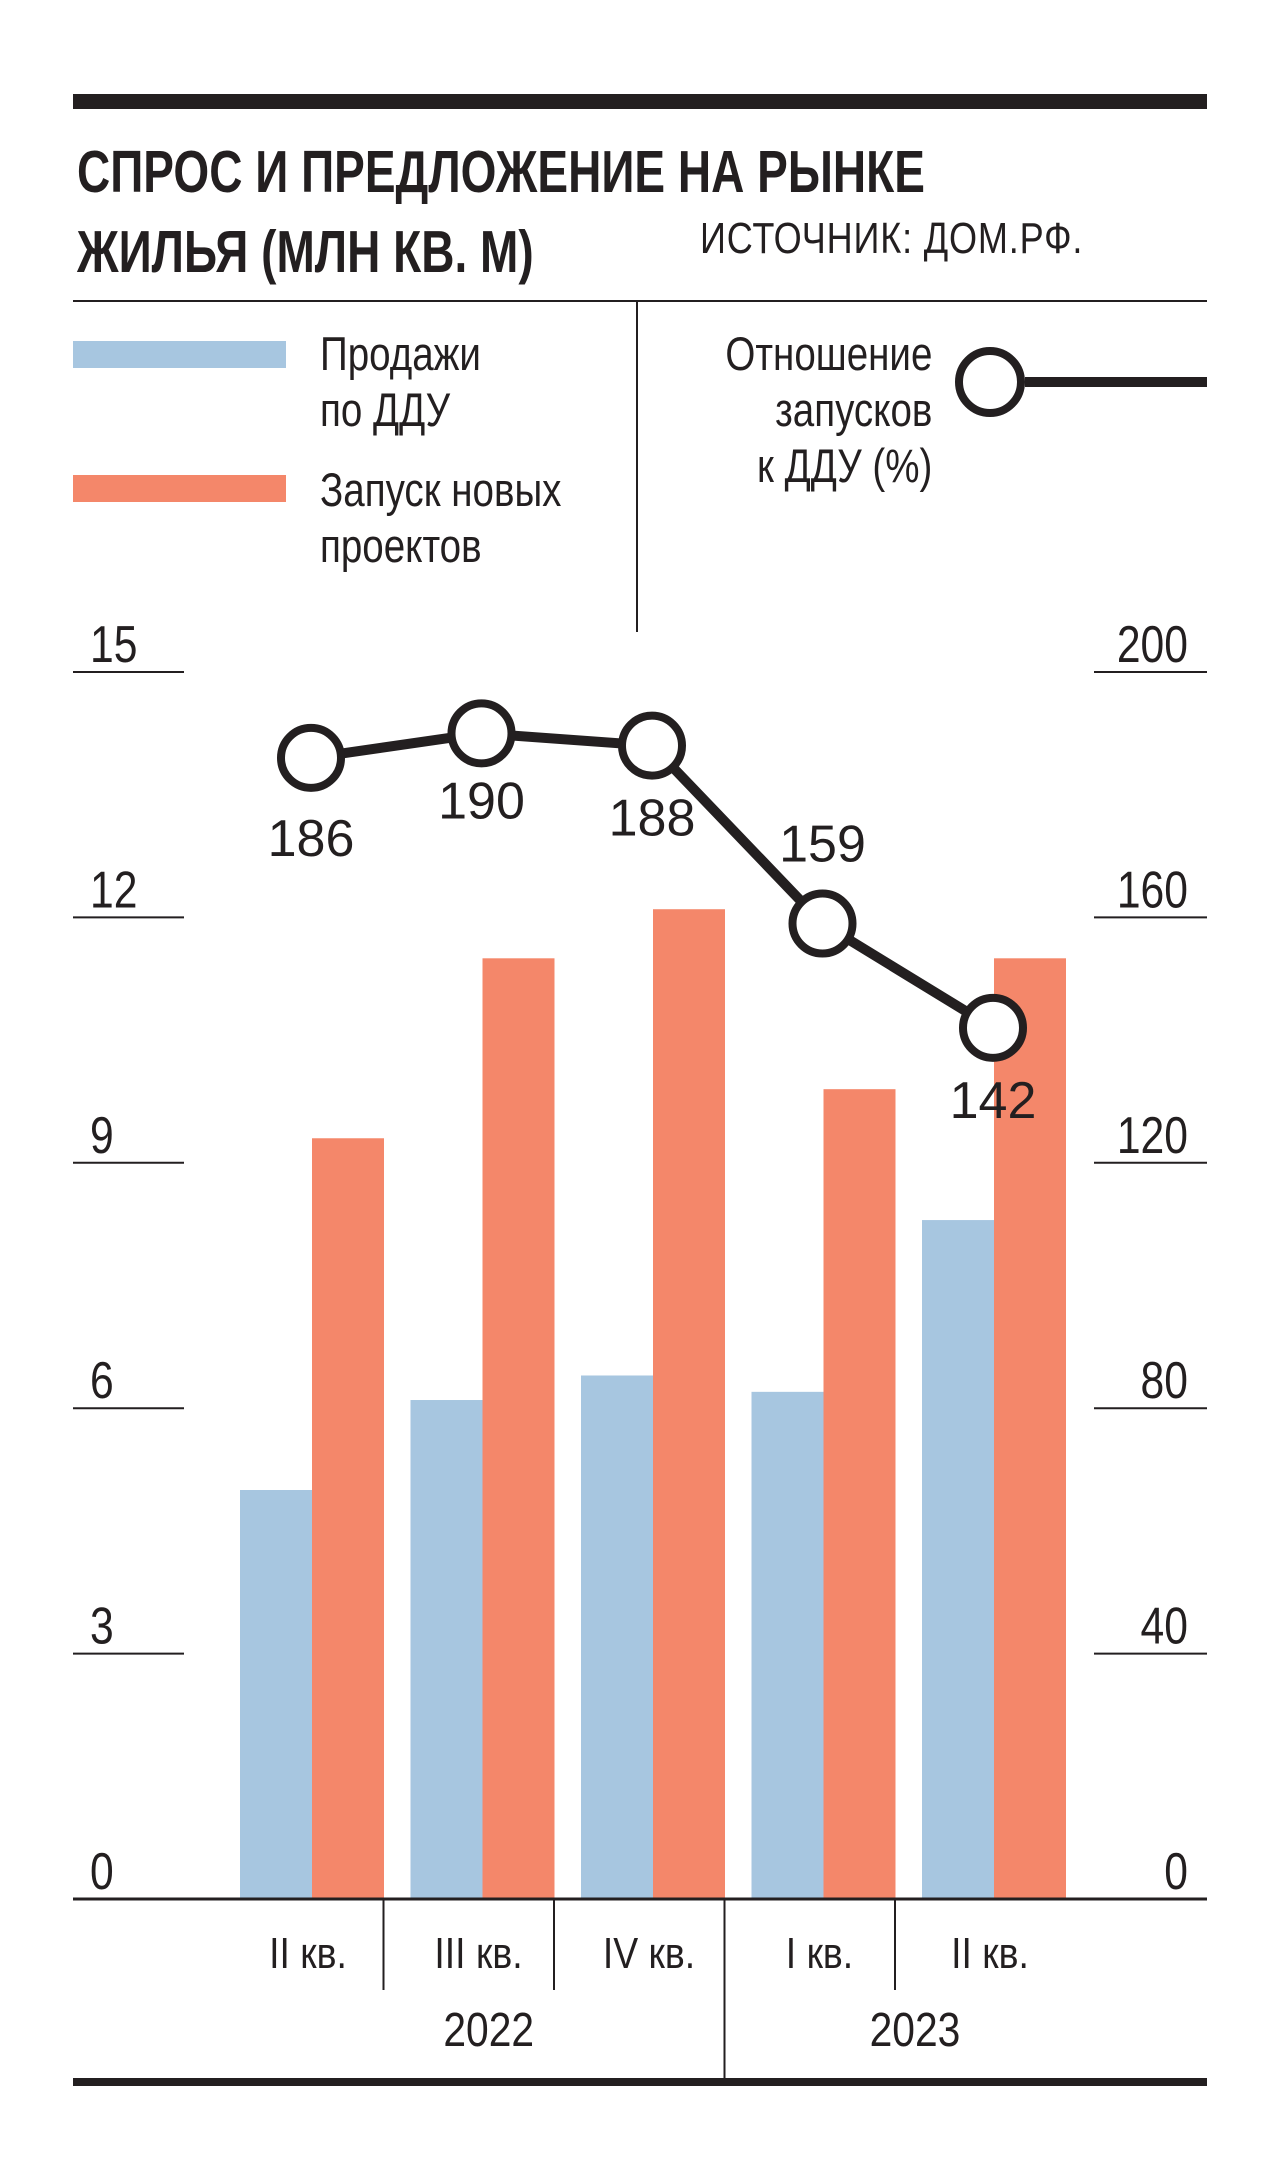 The image size is (1280, 2158). What do you see at coordinates (640, 101) in the screenshot?
I see `top-rule` at bounding box center [640, 101].